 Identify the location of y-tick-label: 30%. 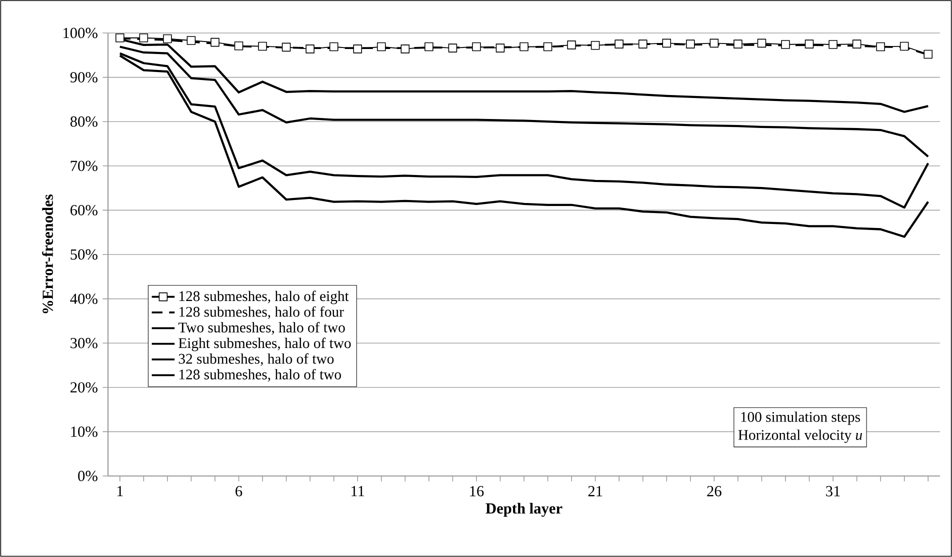
(84, 343).